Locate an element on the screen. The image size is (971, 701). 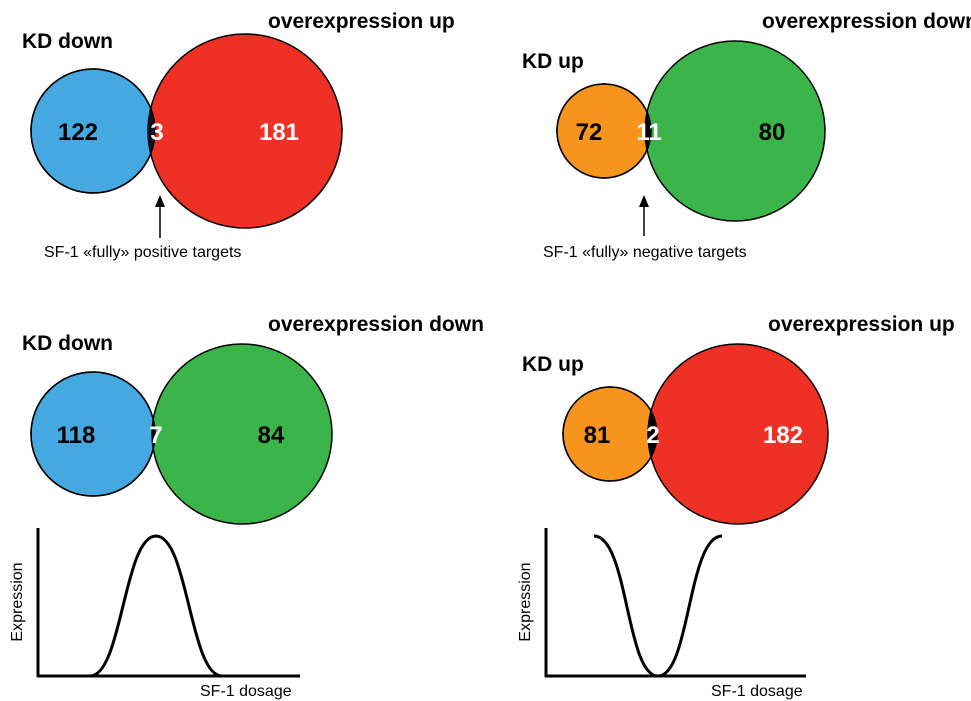
inverted-bell-curve is located at coordinates (658, 606).